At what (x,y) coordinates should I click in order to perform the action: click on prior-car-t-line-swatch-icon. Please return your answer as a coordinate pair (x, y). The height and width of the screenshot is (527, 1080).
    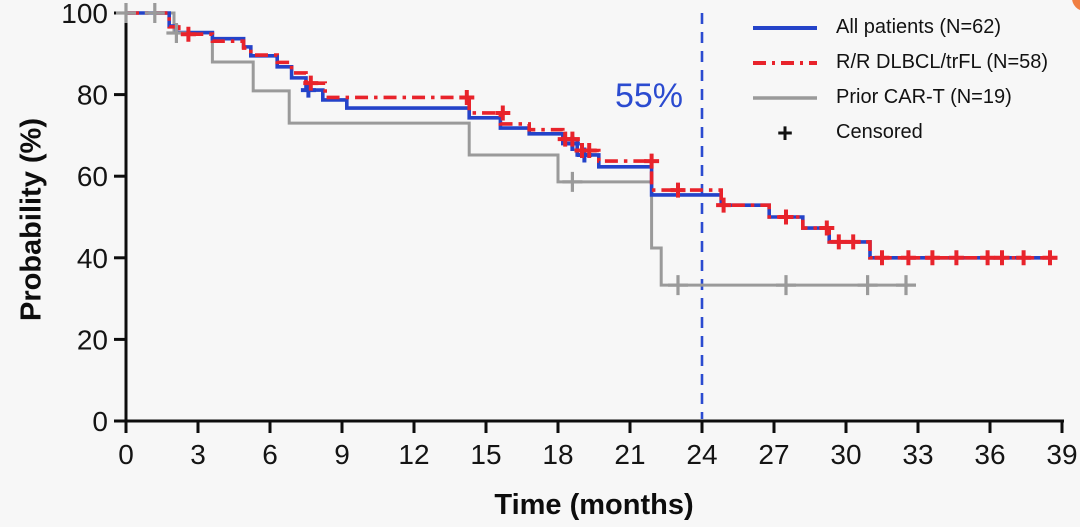
    Looking at the image, I should click on (785, 97).